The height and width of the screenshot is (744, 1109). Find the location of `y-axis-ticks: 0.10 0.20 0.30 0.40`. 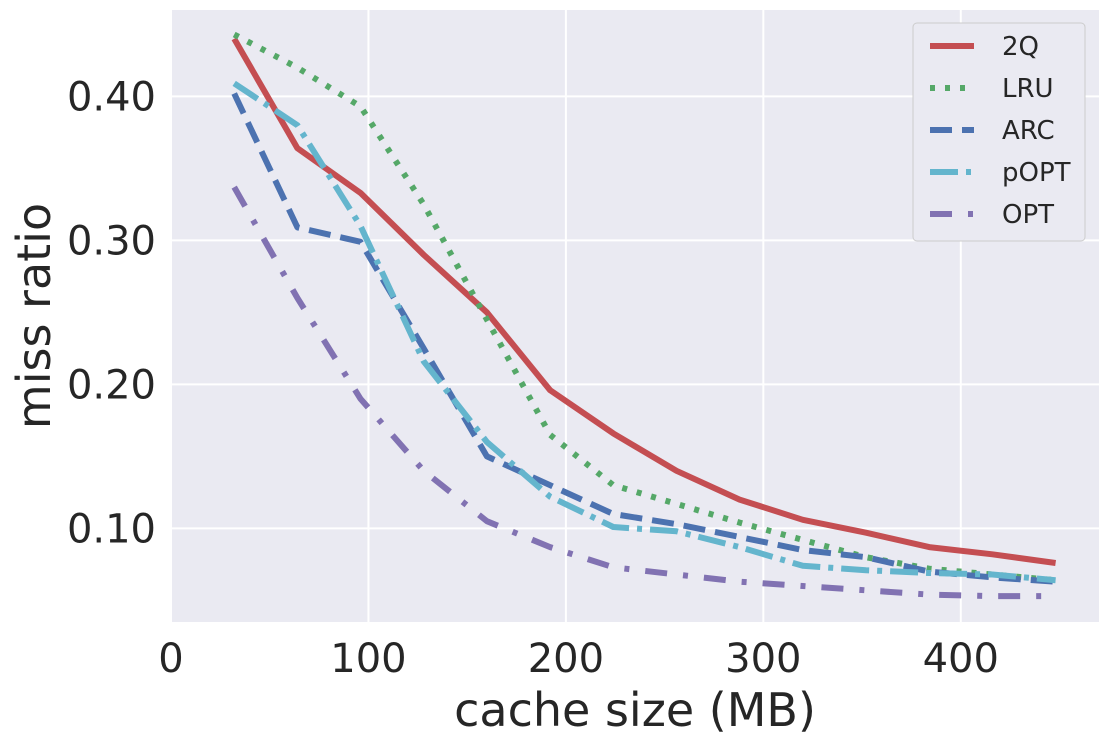

y-axis-ticks: 0.10 0.20 0.30 0.40 is located at coordinates (111, 313).